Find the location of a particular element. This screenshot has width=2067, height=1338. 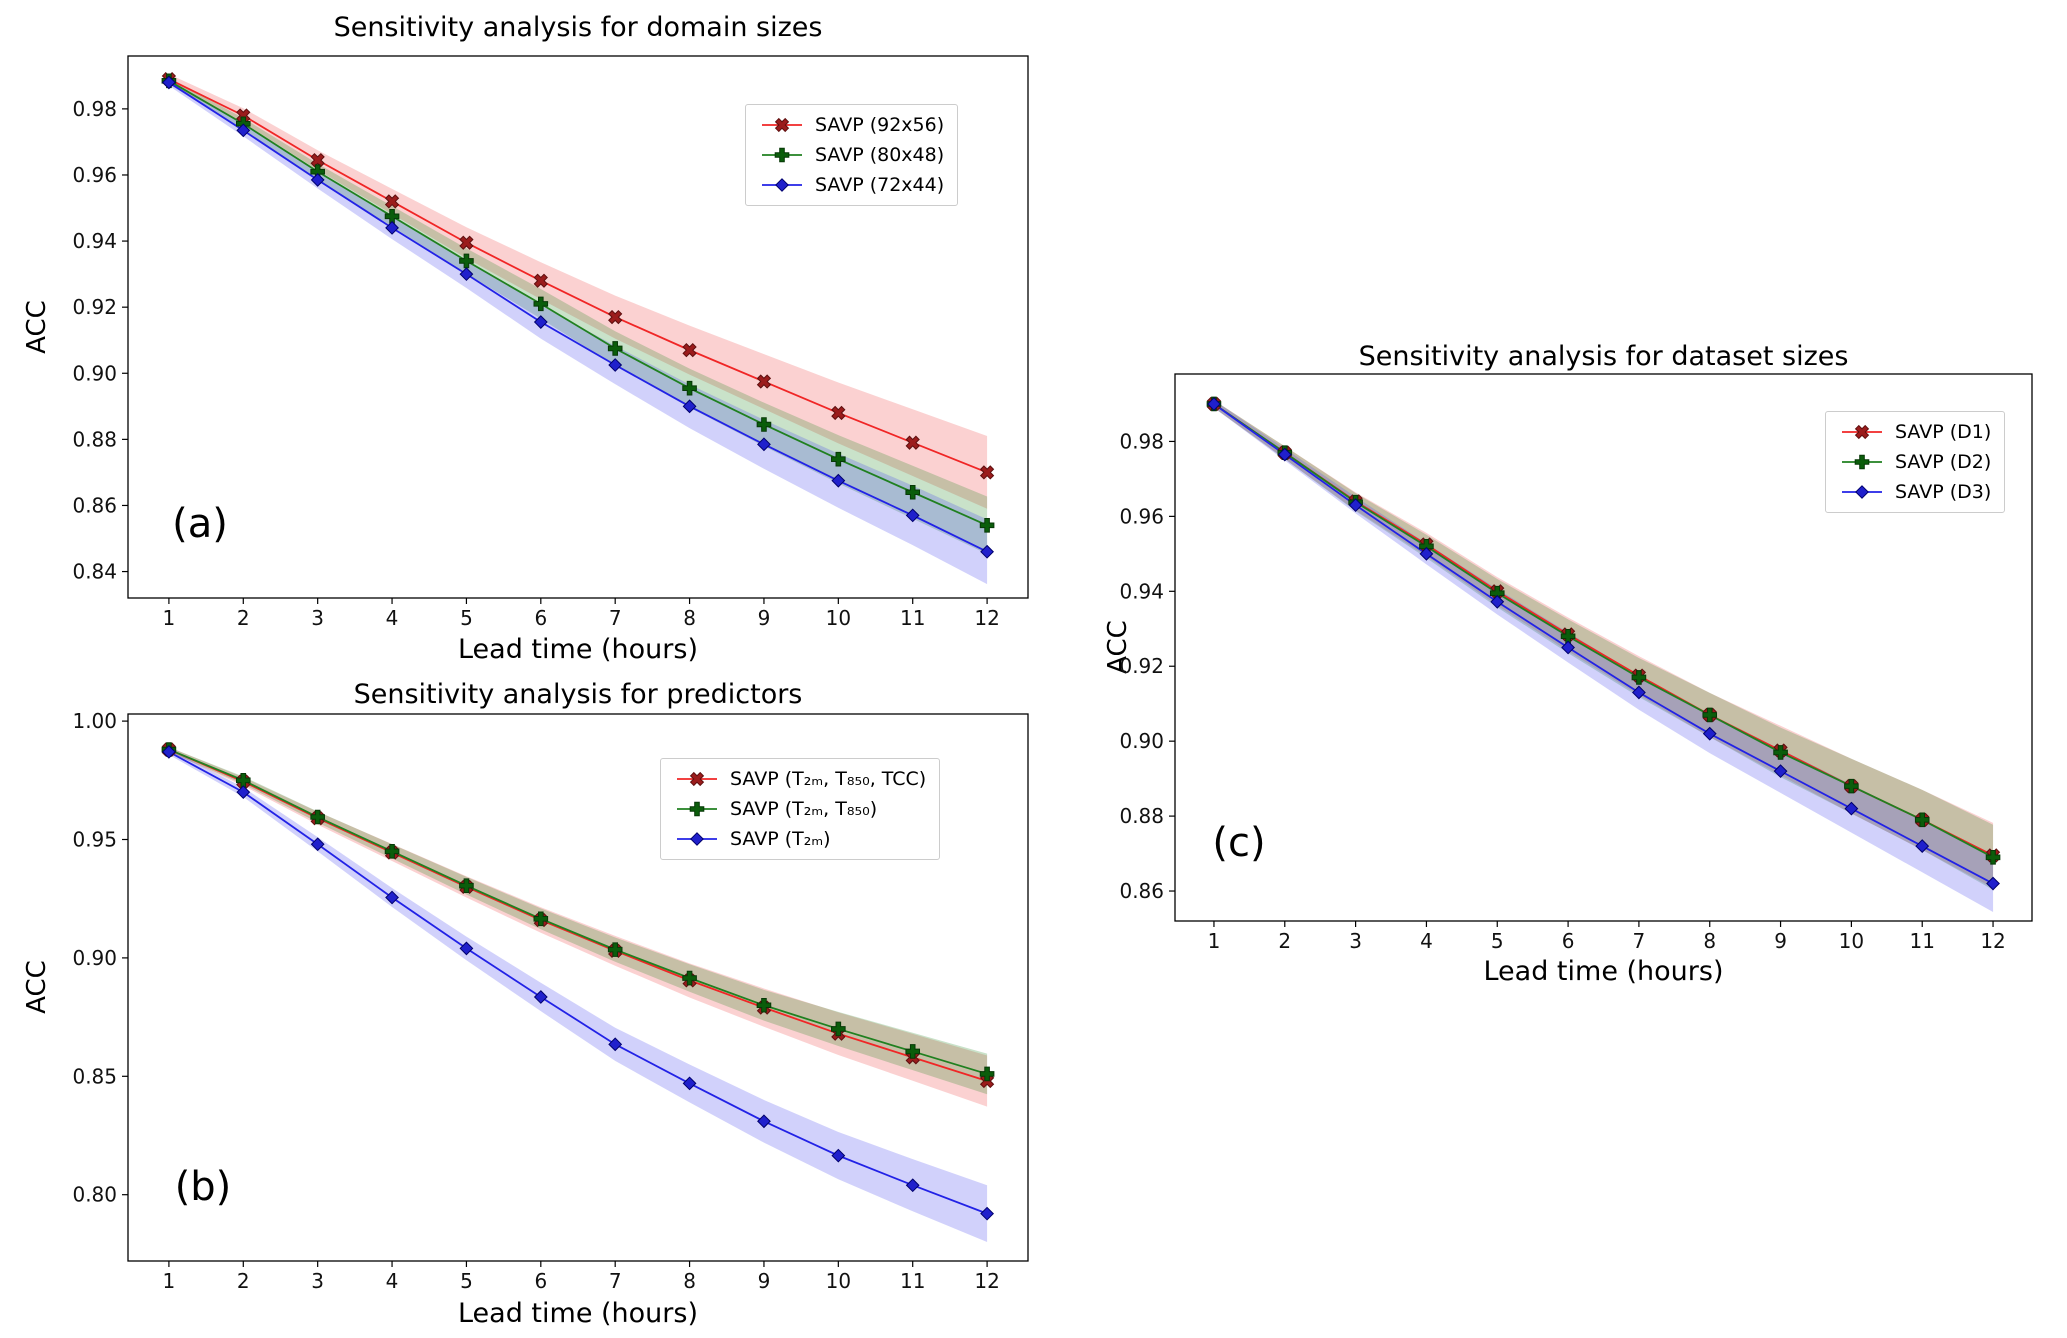

x-tick-label: 5 is located at coordinates (1497, 941).